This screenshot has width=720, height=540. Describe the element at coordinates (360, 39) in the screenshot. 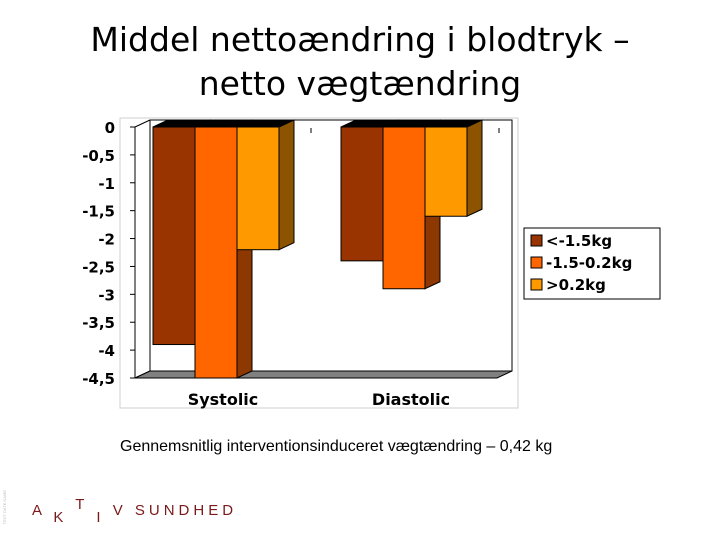

I see `title-line-1: Middel nettoændring i blodtryk –` at that location.